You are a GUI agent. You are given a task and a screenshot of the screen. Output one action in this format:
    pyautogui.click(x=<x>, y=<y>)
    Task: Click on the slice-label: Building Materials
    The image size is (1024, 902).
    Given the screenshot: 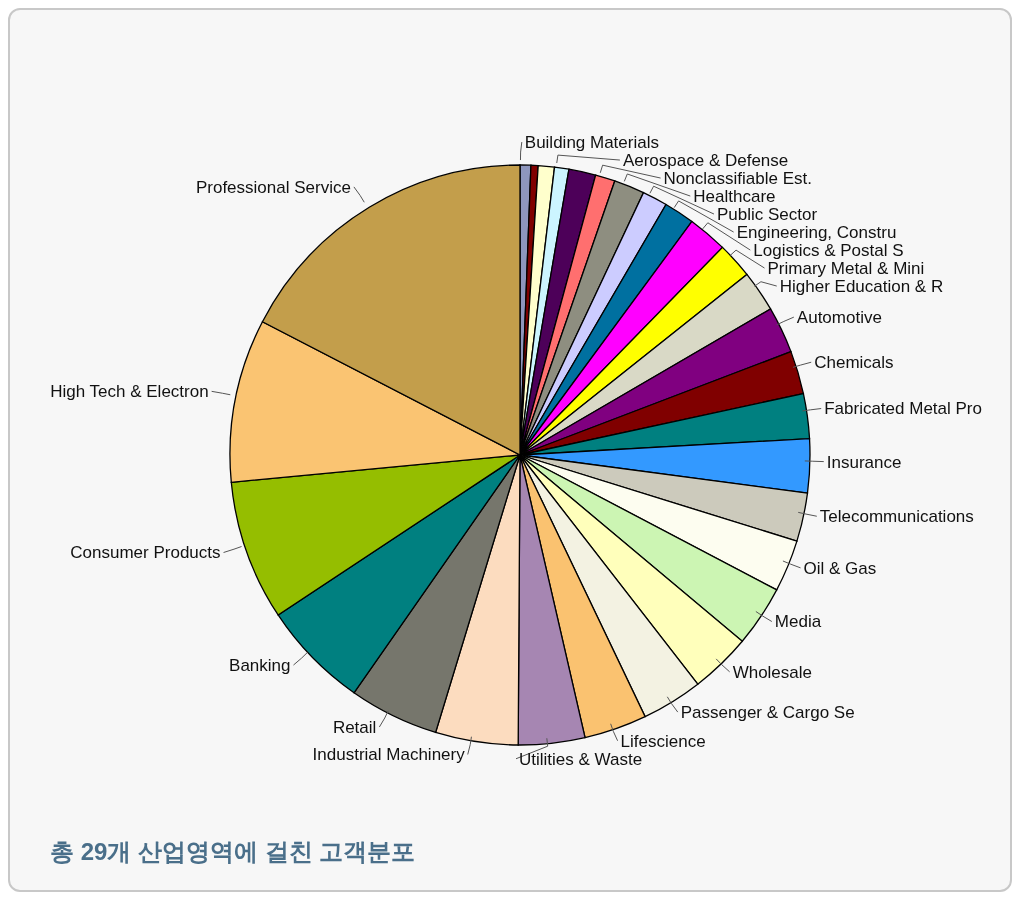 What is the action you would take?
    pyautogui.click(x=591, y=142)
    